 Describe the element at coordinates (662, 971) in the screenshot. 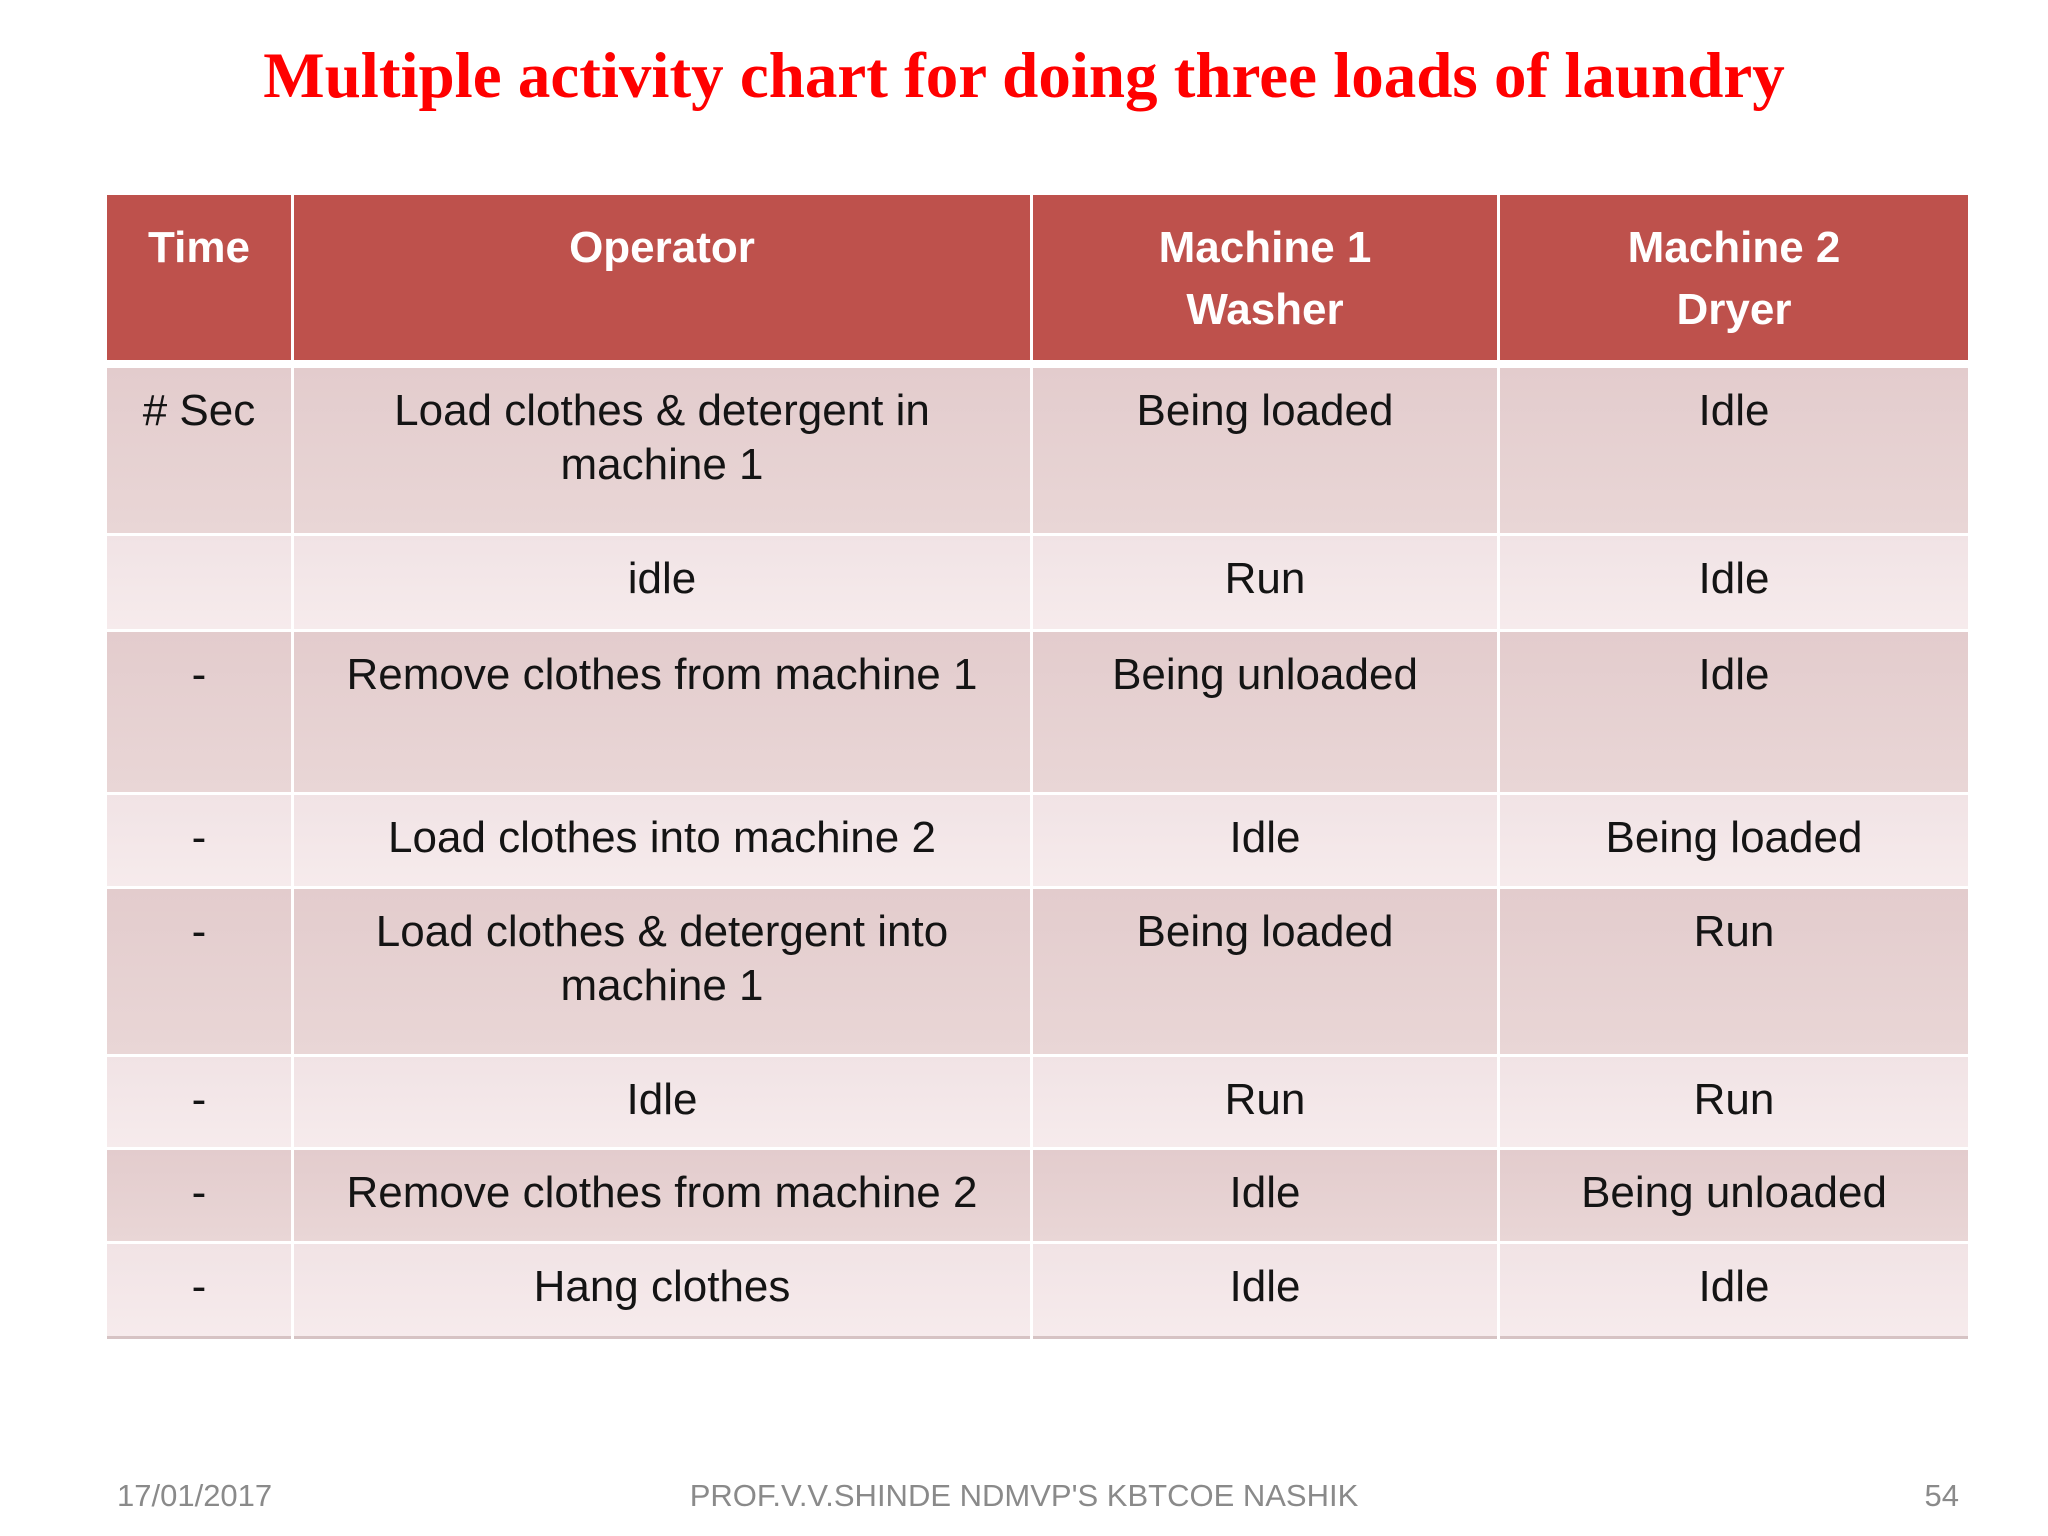

I see `cell-operator: Load clothes & detergent into machine 1` at that location.